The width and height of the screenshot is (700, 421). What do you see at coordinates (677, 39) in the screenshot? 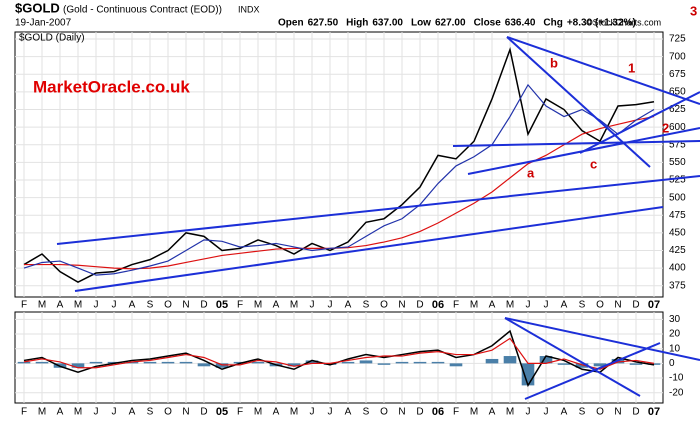
I see `y-tick-label: 725` at bounding box center [677, 39].